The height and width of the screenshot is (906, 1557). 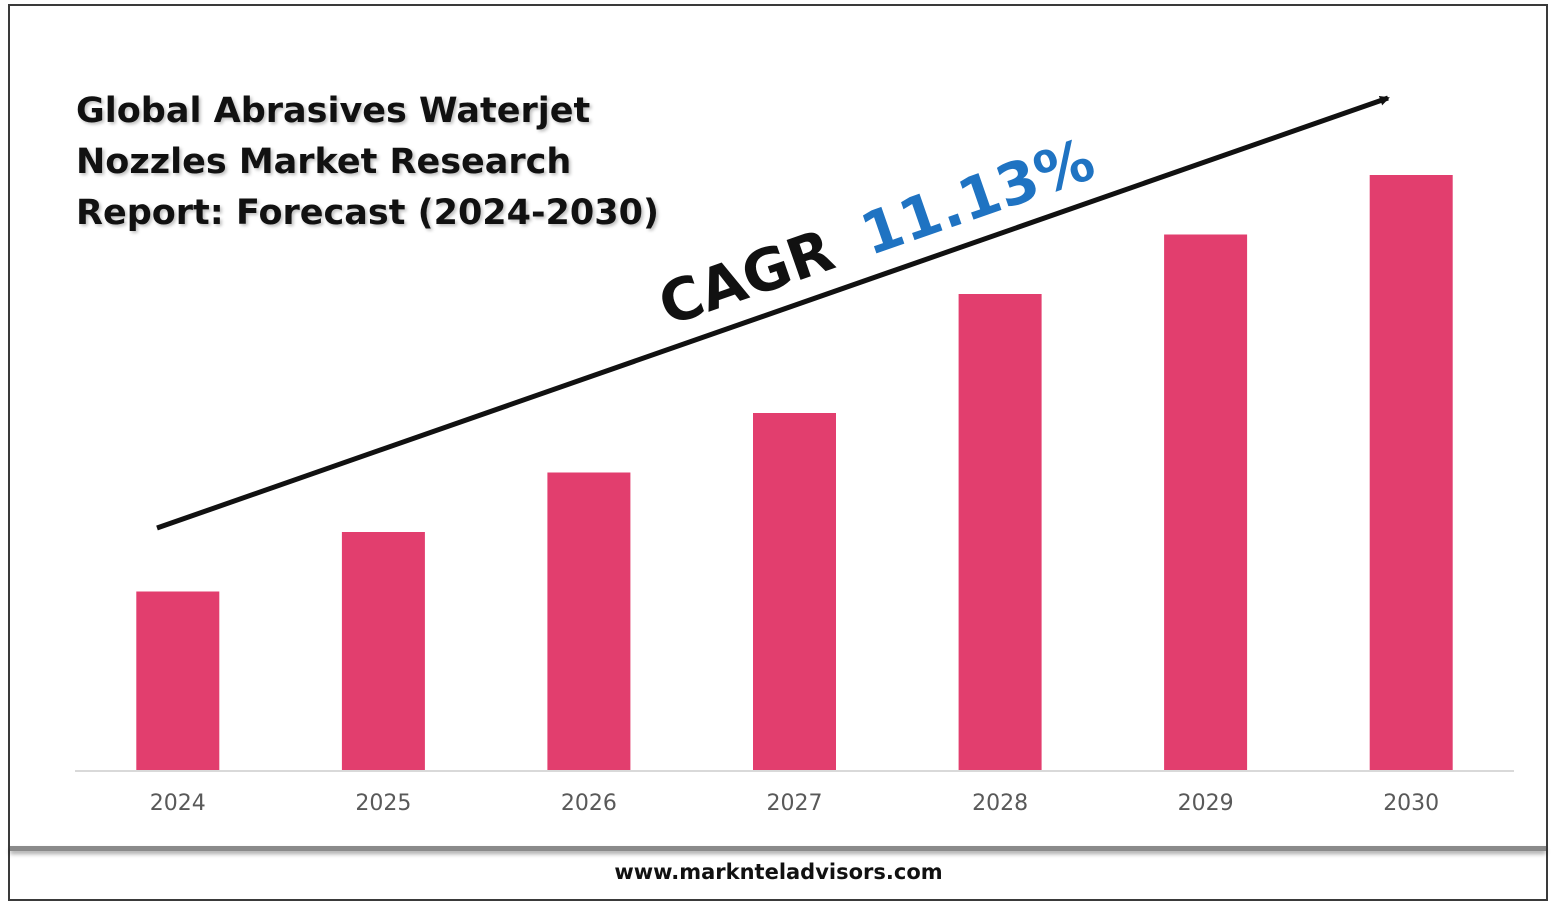 I want to click on bar-2026, so click(x=589, y=621).